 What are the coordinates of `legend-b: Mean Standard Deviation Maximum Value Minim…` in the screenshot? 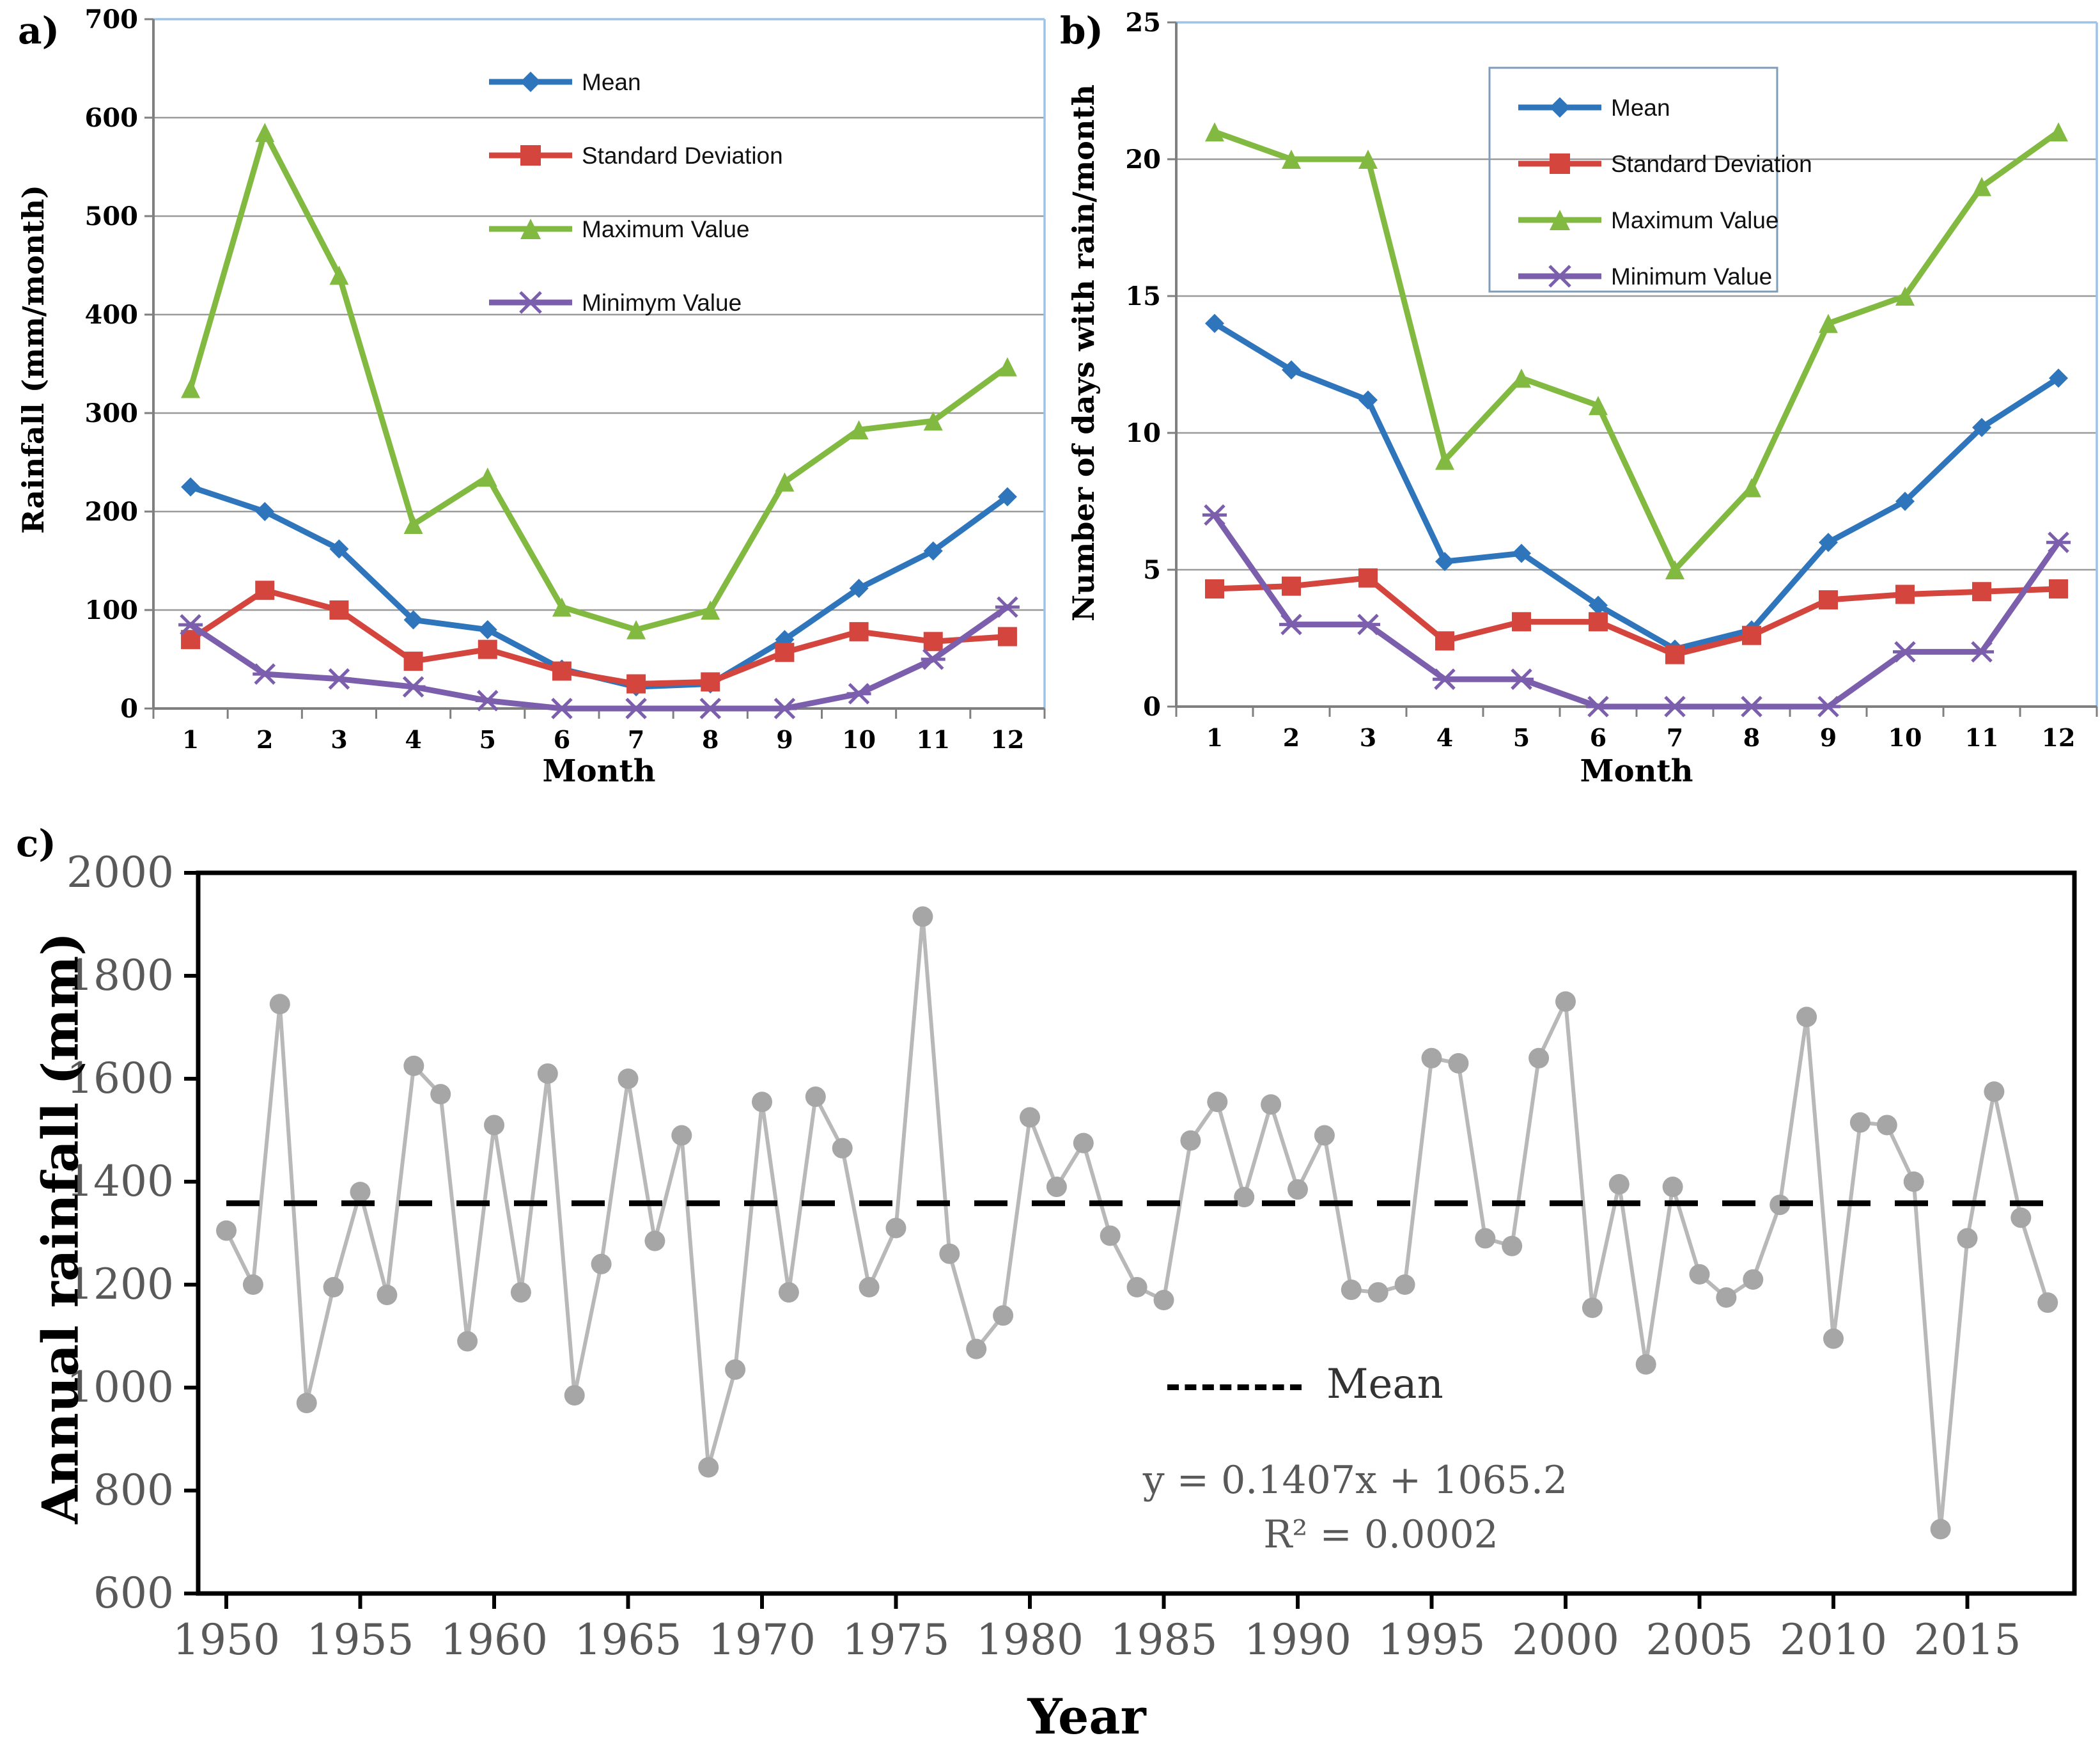 It's located at (1650, 180).